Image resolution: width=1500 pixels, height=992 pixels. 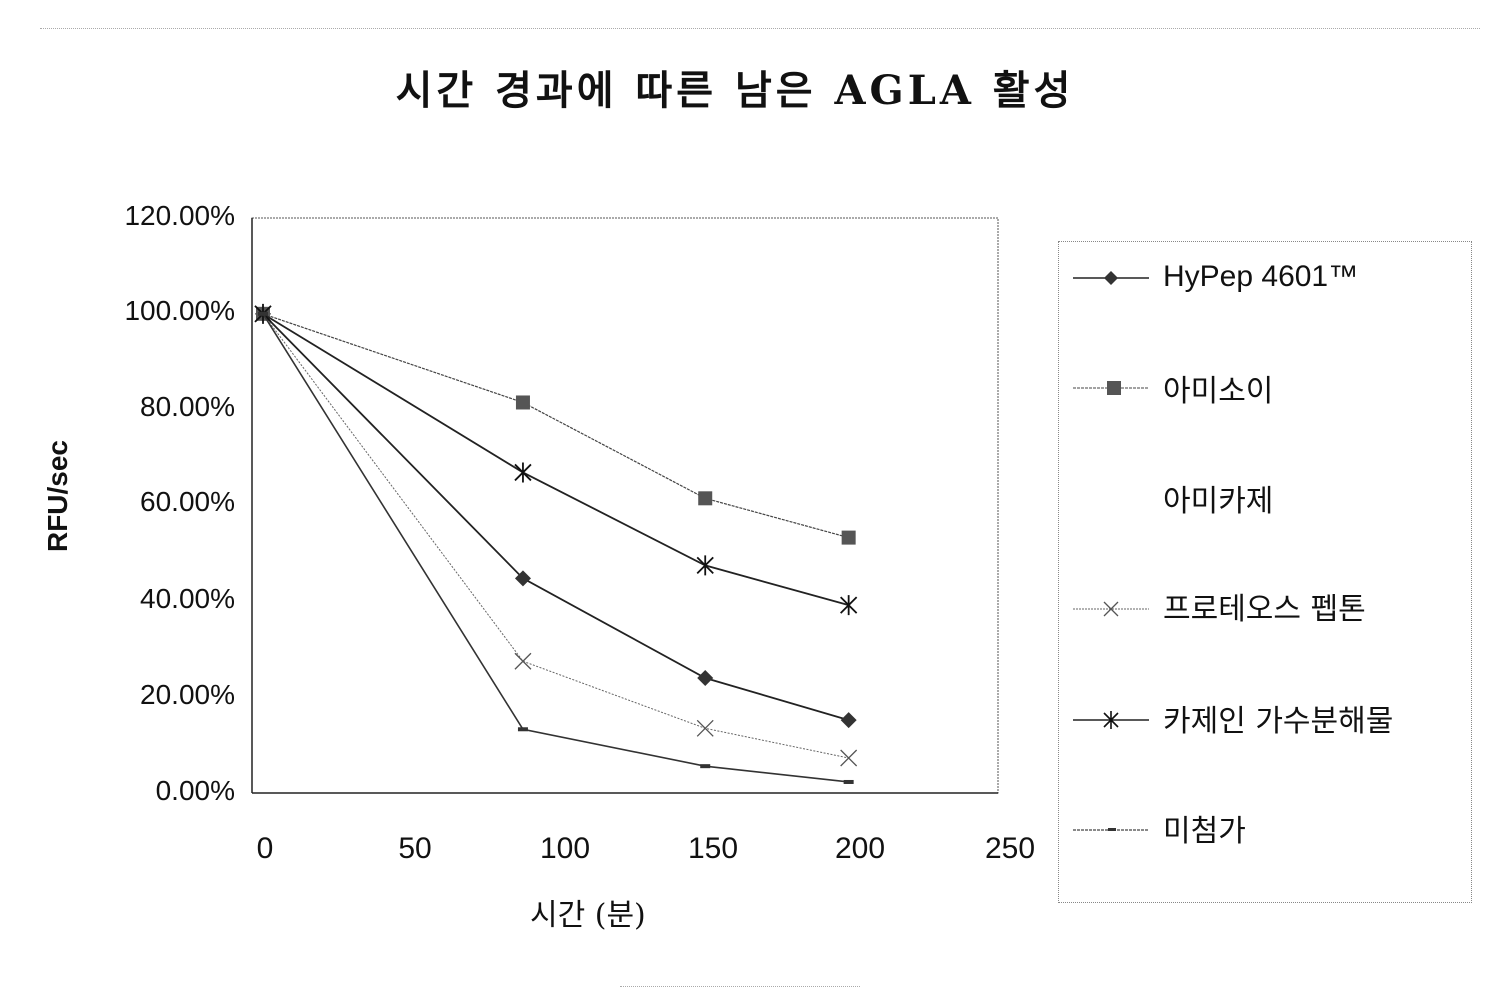 What do you see at coordinates (860, 848) in the screenshot?
I see `x-tick: 200` at bounding box center [860, 848].